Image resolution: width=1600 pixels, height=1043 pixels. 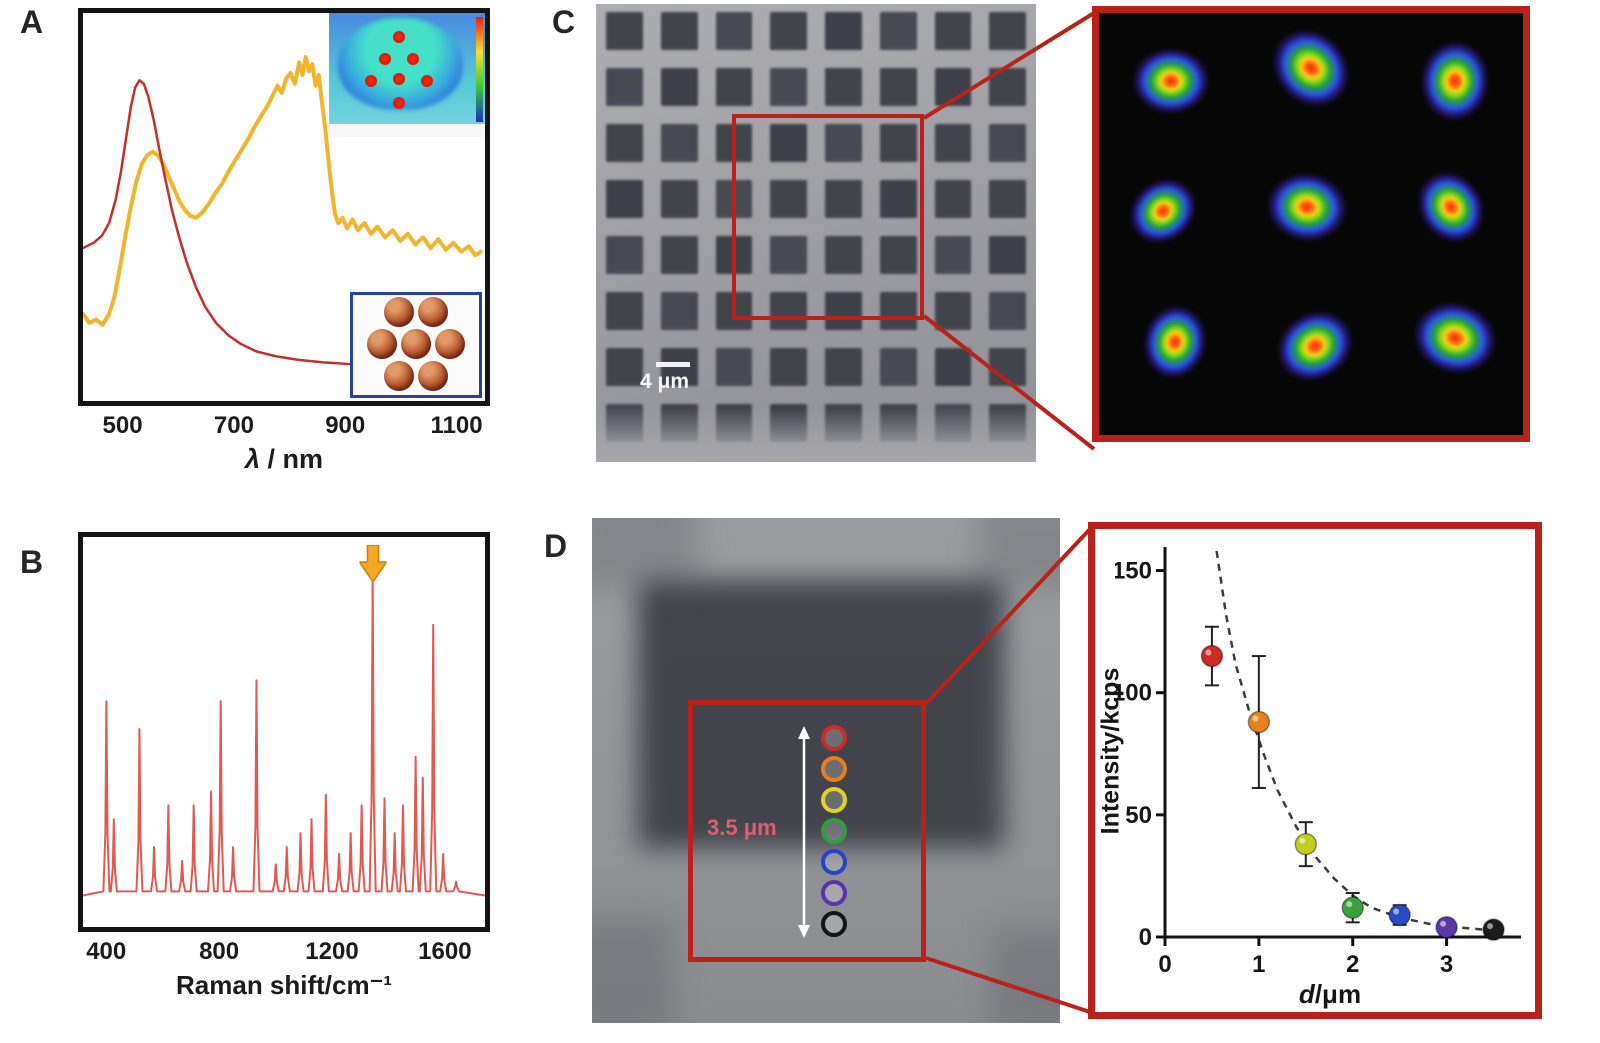 What do you see at coordinates (32, 22) in the screenshot?
I see `panel-a-label: A` at bounding box center [32, 22].